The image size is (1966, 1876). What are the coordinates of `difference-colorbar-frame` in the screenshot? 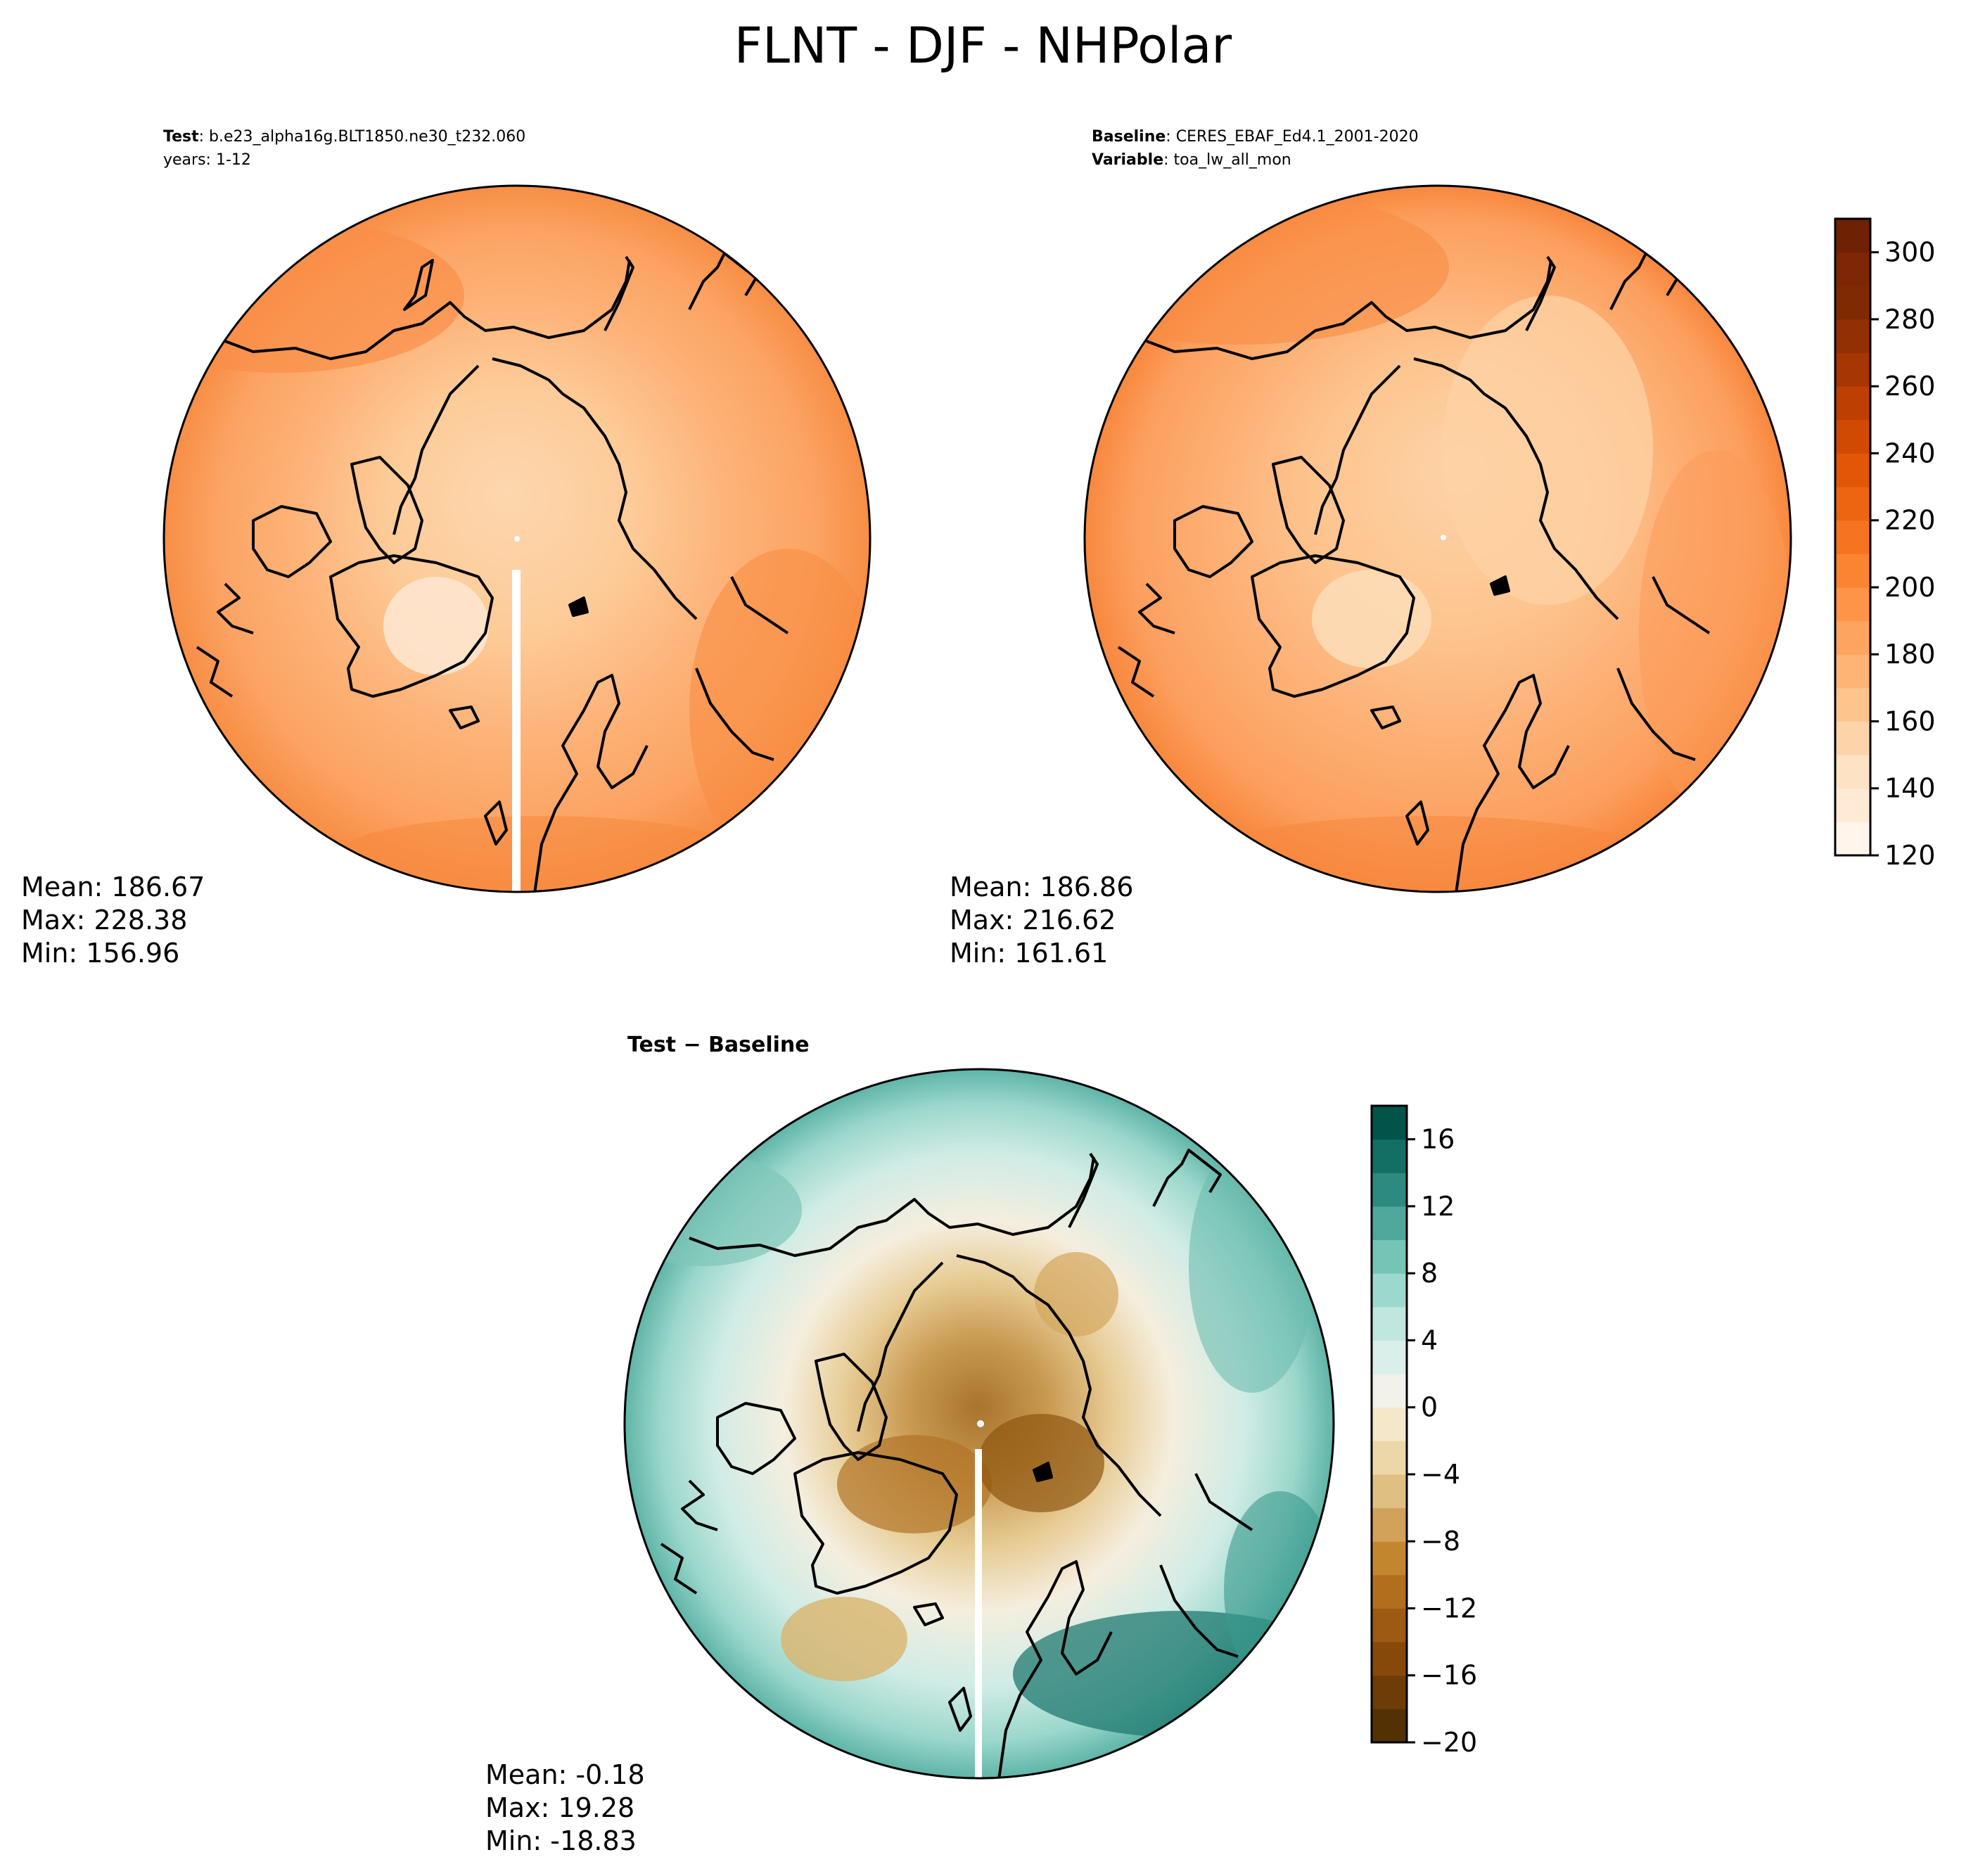 It's located at (1389, 1424).